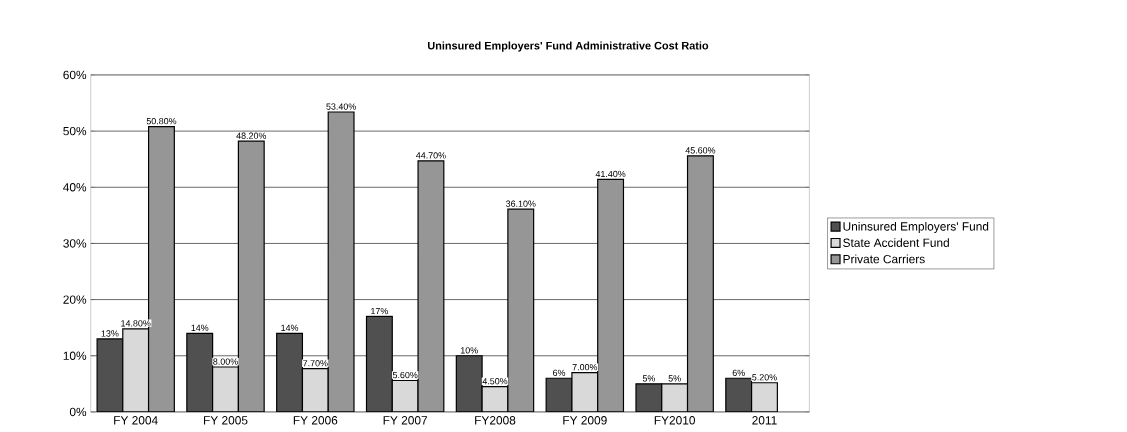 The height and width of the screenshot is (432, 1127). I want to click on x-tick-label: FY 2007, so click(405, 420).